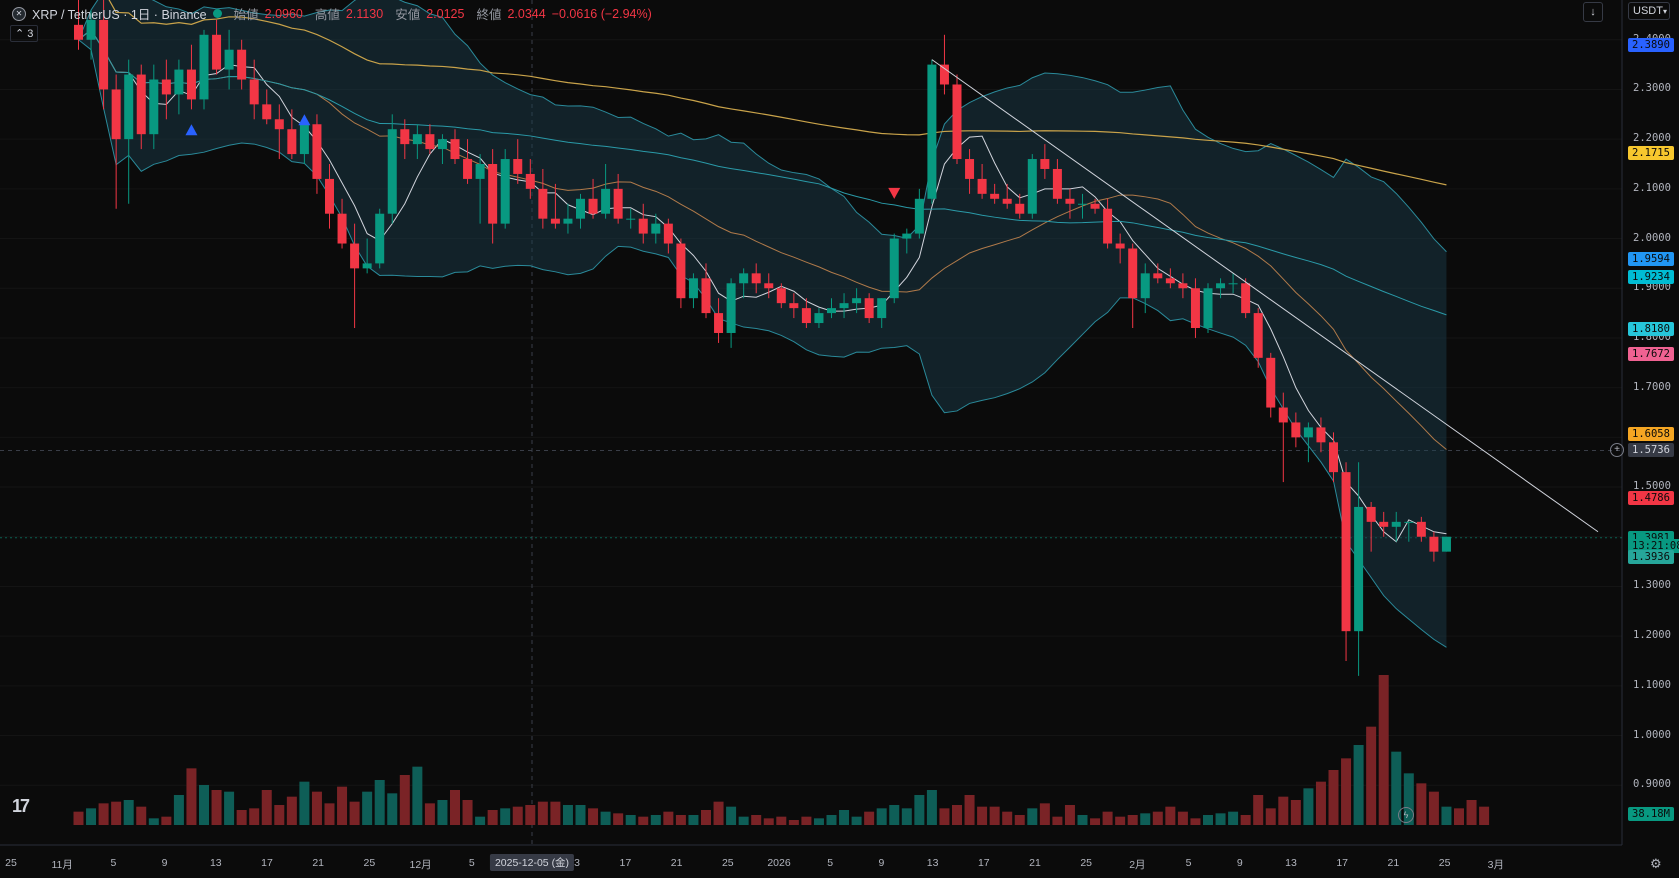 This screenshot has width=1679, height=878. What do you see at coordinates (1617, 450) in the screenshot?
I see `add-price-icon: +` at bounding box center [1617, 450].